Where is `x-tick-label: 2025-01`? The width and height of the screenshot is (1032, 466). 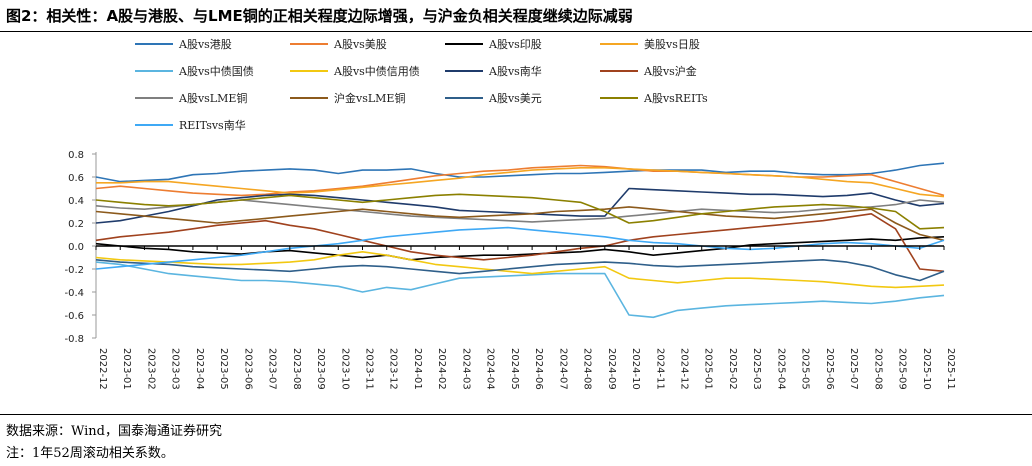 x-tick-label: 2025-01 is located at coordinates (708, 369).